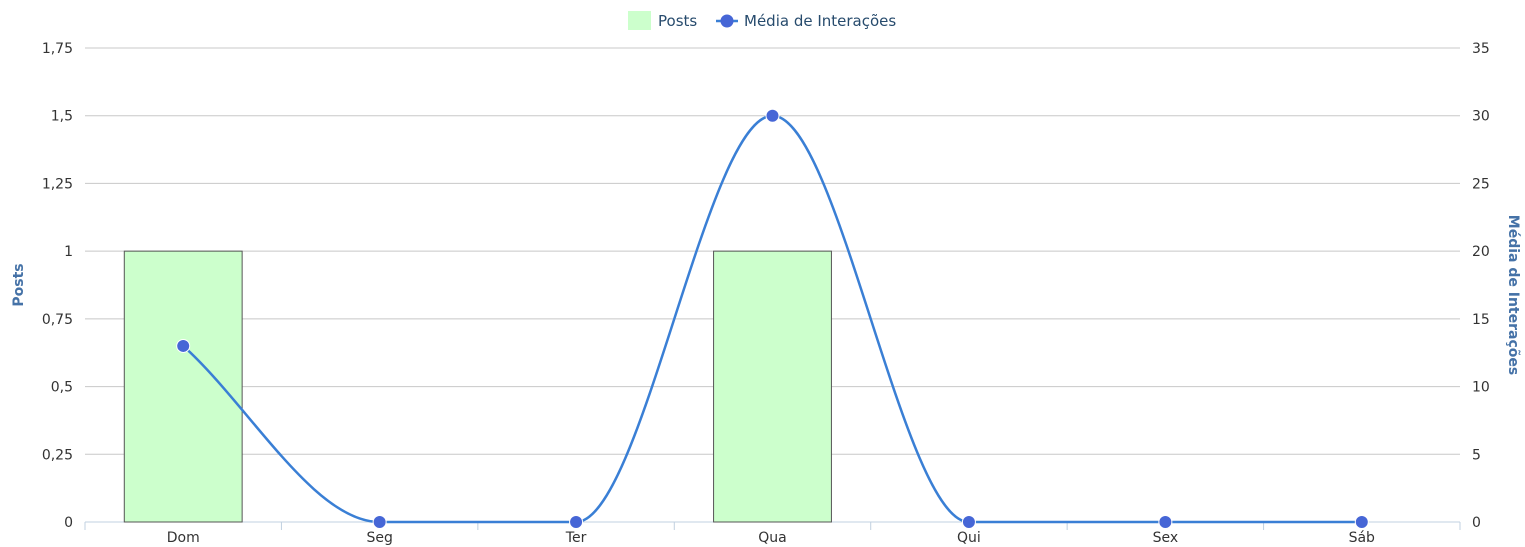 The width and height of the screenshot is (1525, 547). I want to click on x-category-label: Dom, so click(183, 538).